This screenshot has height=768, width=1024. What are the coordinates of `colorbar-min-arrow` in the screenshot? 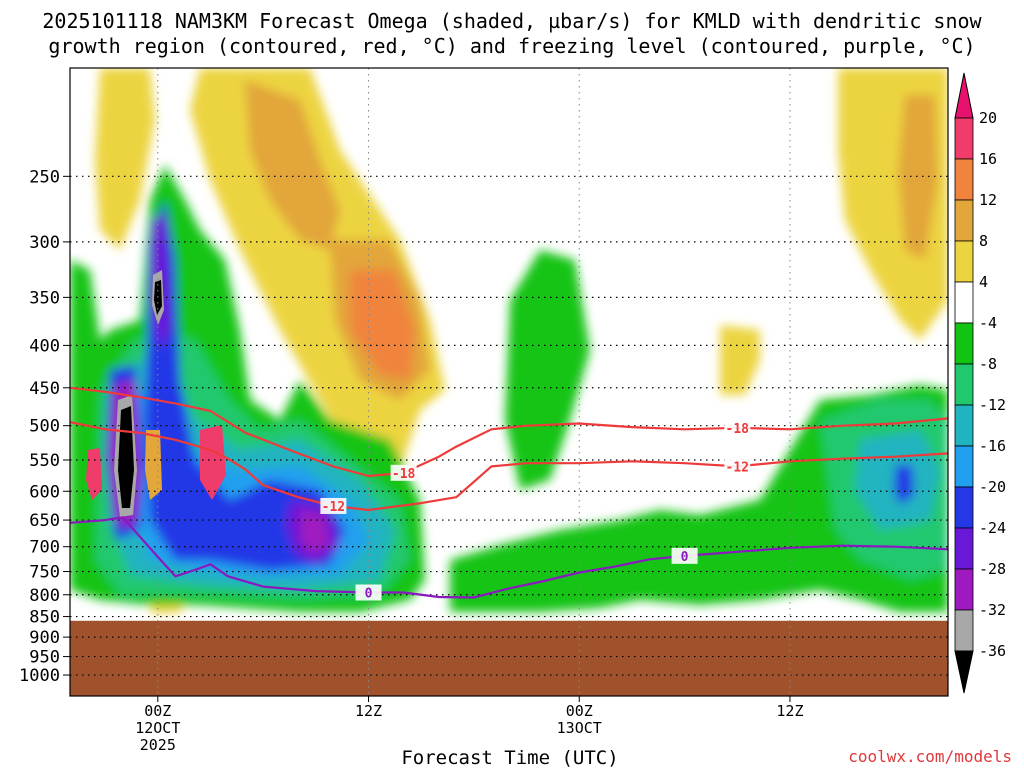 It's located at (964, 672).